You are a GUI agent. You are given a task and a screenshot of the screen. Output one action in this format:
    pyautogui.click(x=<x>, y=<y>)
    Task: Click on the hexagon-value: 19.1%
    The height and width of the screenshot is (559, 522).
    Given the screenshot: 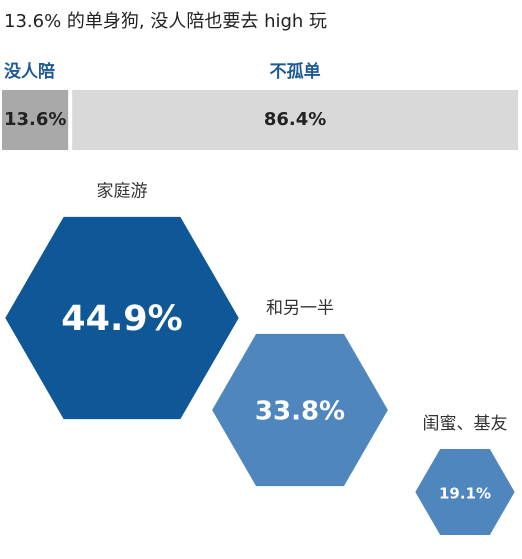 What is the action you would take?
    pyautogui.click(x=465, y=494)
    